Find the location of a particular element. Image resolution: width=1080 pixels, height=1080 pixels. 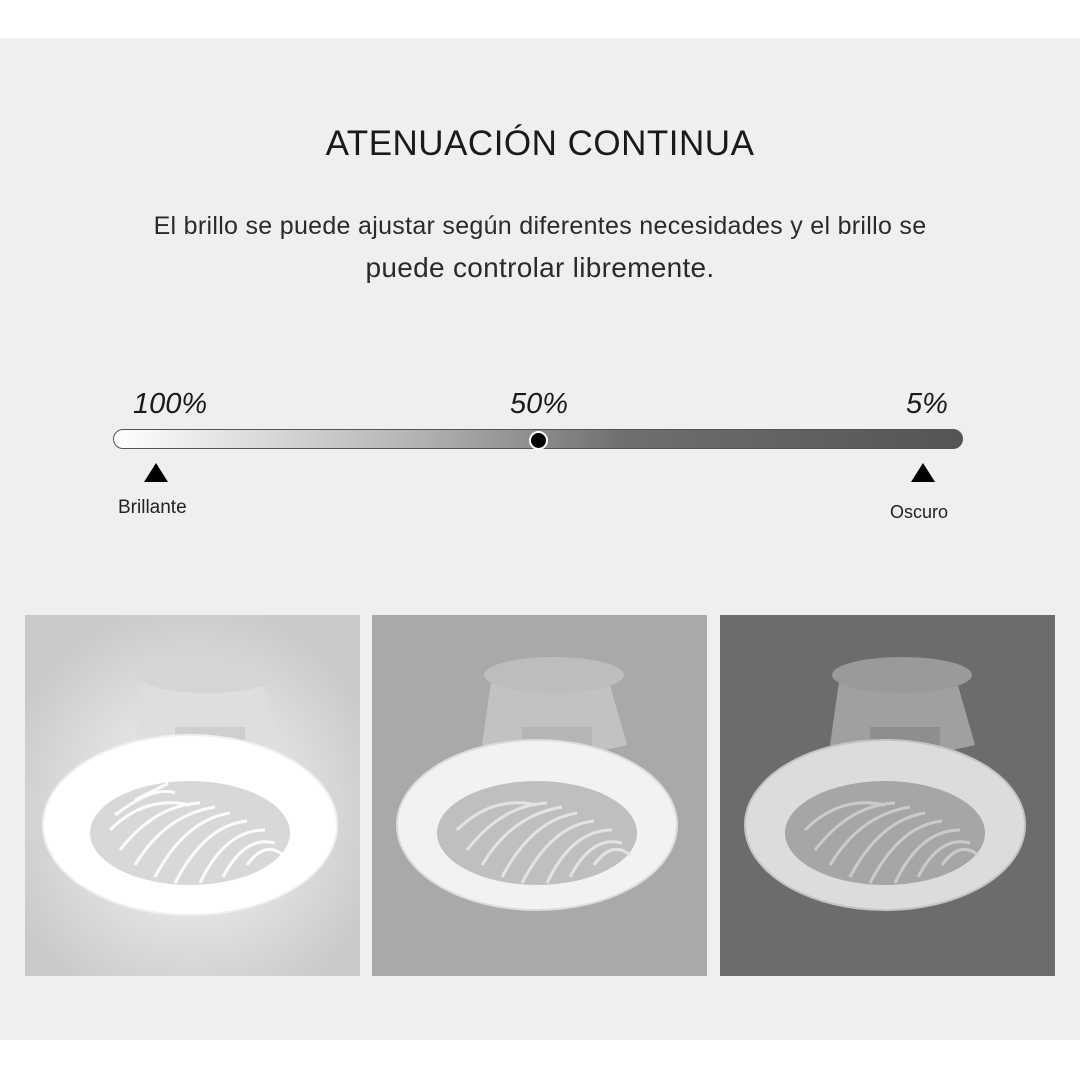

dark-arrow-icon is located at coordinates (923, 472).